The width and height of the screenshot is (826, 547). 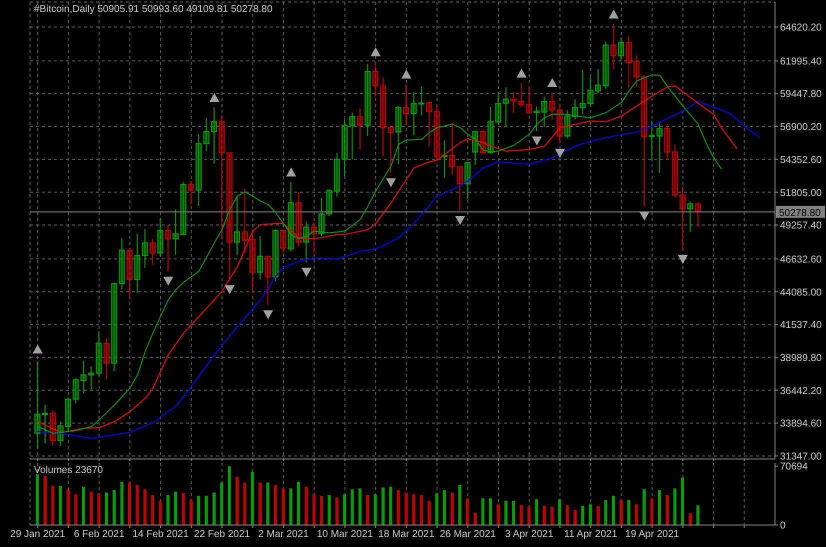 What do you see at coordinates (801, 193) in the screenshot?
I see `y-tick-label: 51805.00` at bounding box center [801, 193].